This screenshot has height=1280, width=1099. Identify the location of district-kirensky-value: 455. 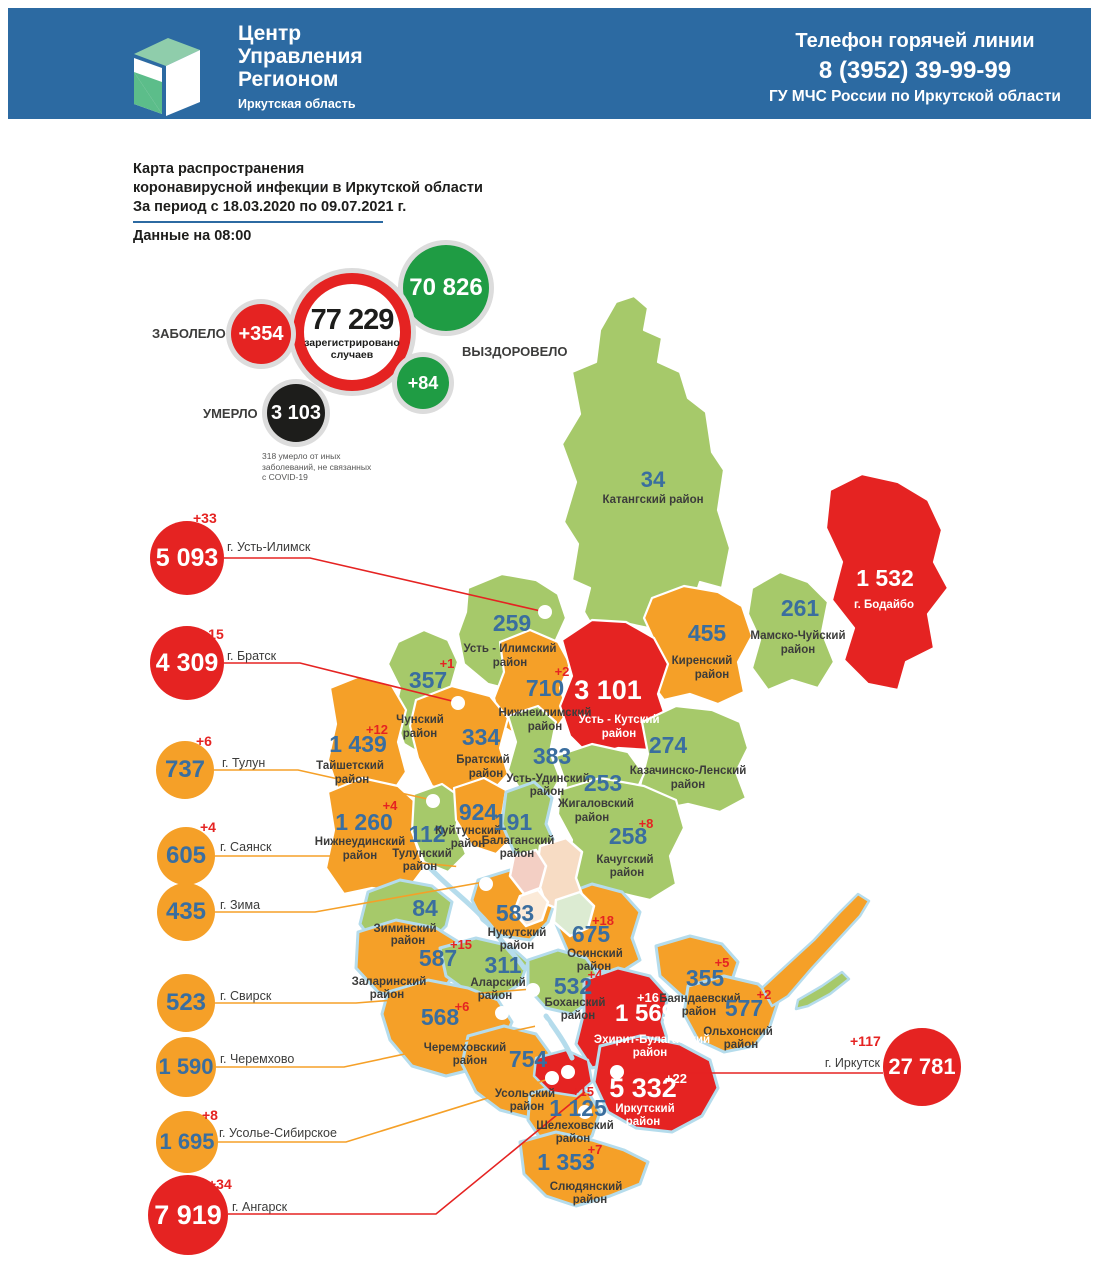
(707, 633).